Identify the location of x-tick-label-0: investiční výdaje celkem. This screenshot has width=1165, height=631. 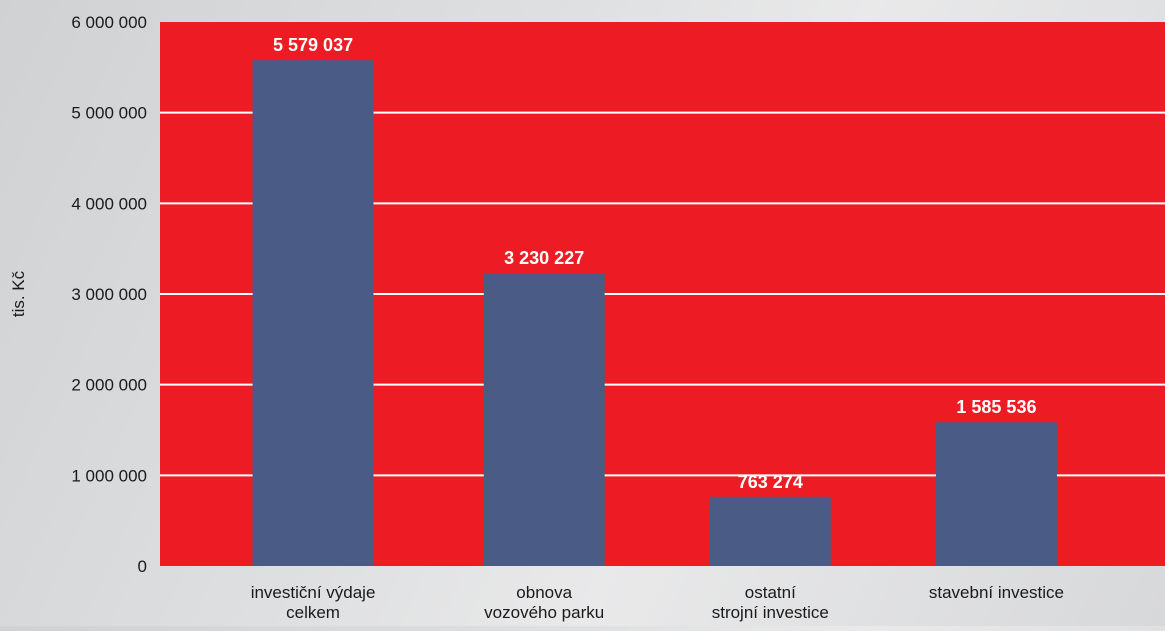
(313, 602).